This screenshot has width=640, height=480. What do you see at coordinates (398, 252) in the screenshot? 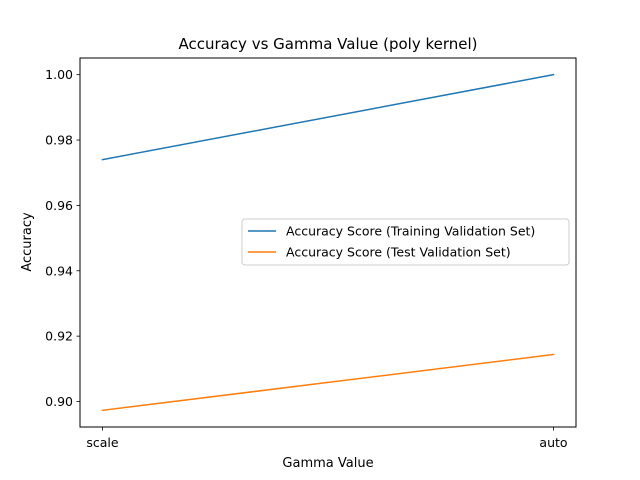
I see `legend-label: Accuracy Score (Test Validation Set)` at bounding box center [398, 252].